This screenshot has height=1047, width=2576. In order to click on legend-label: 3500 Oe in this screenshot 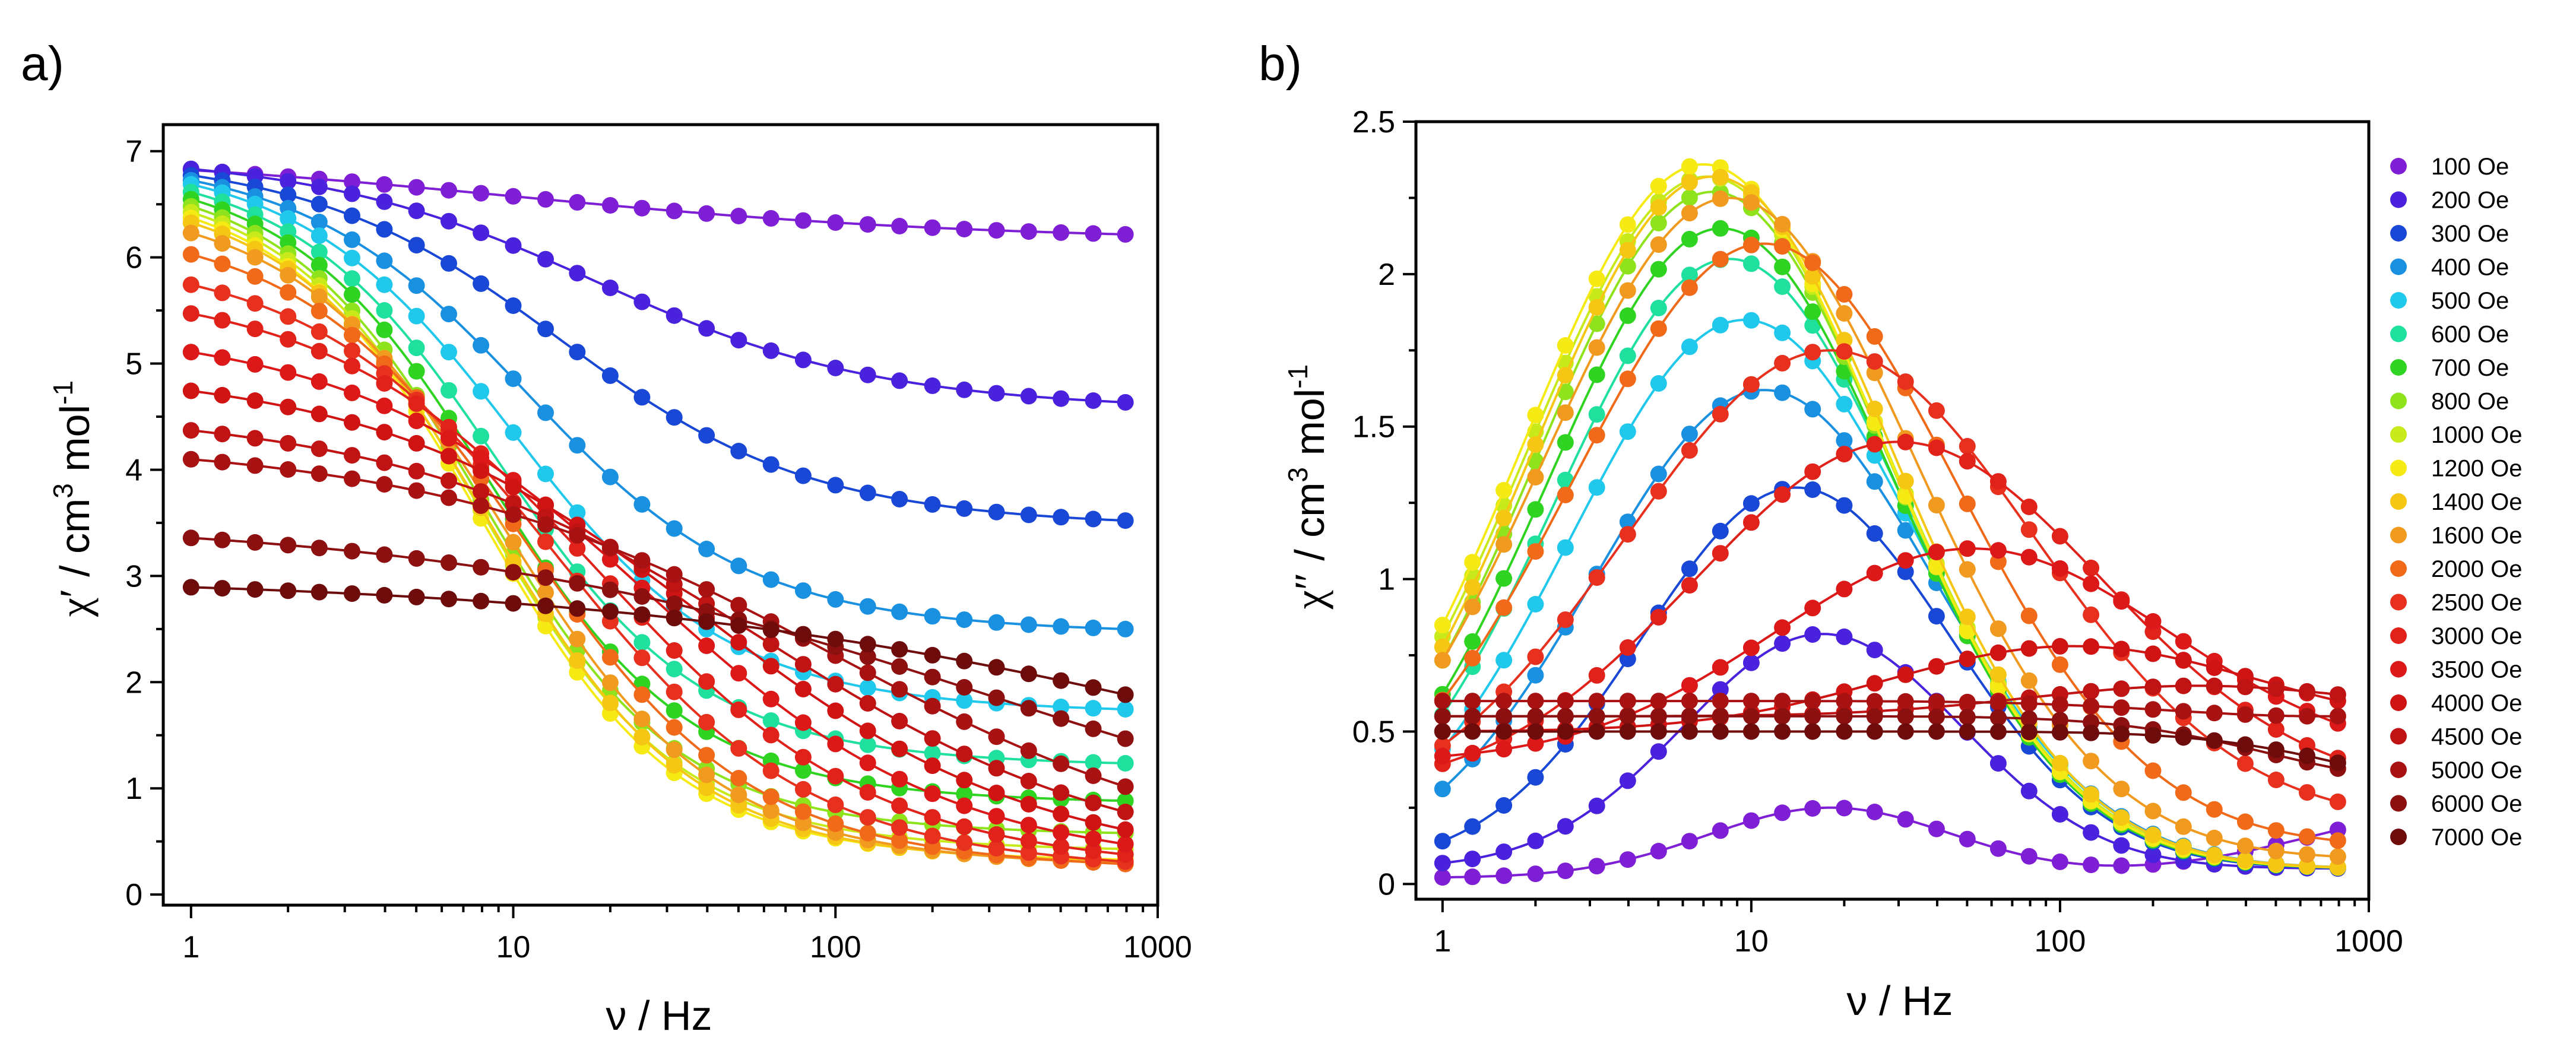, I will do `click(2477, 670)`.